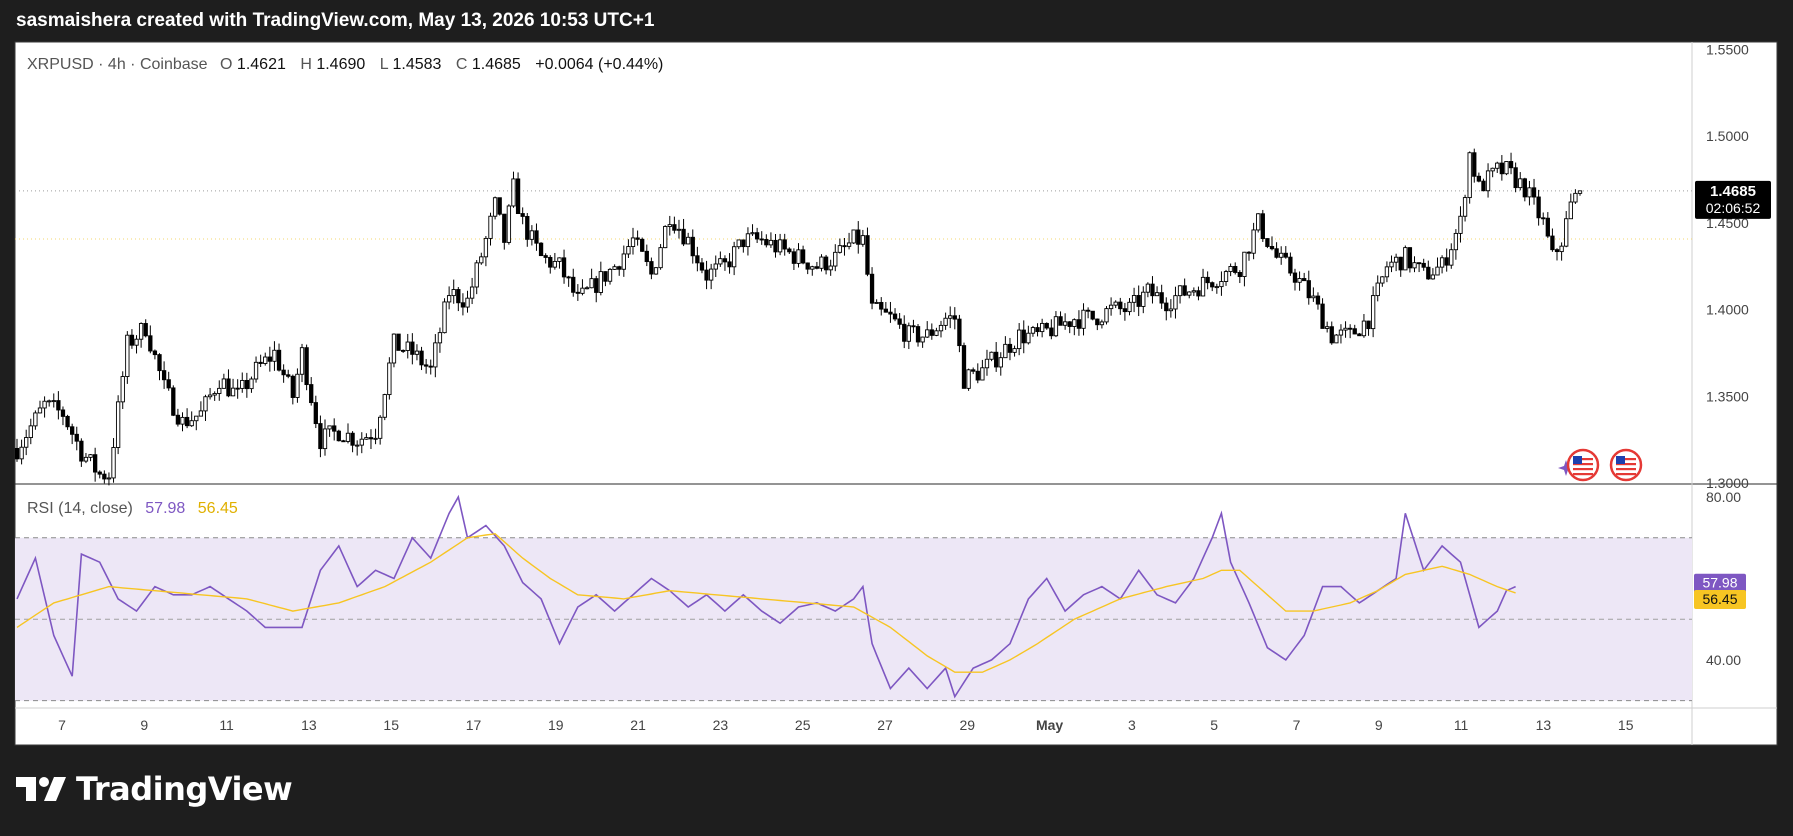 This screenshot has height=836, width=1793. I want to click on rsi-tick-label: 40.00, so click(1723, 660).